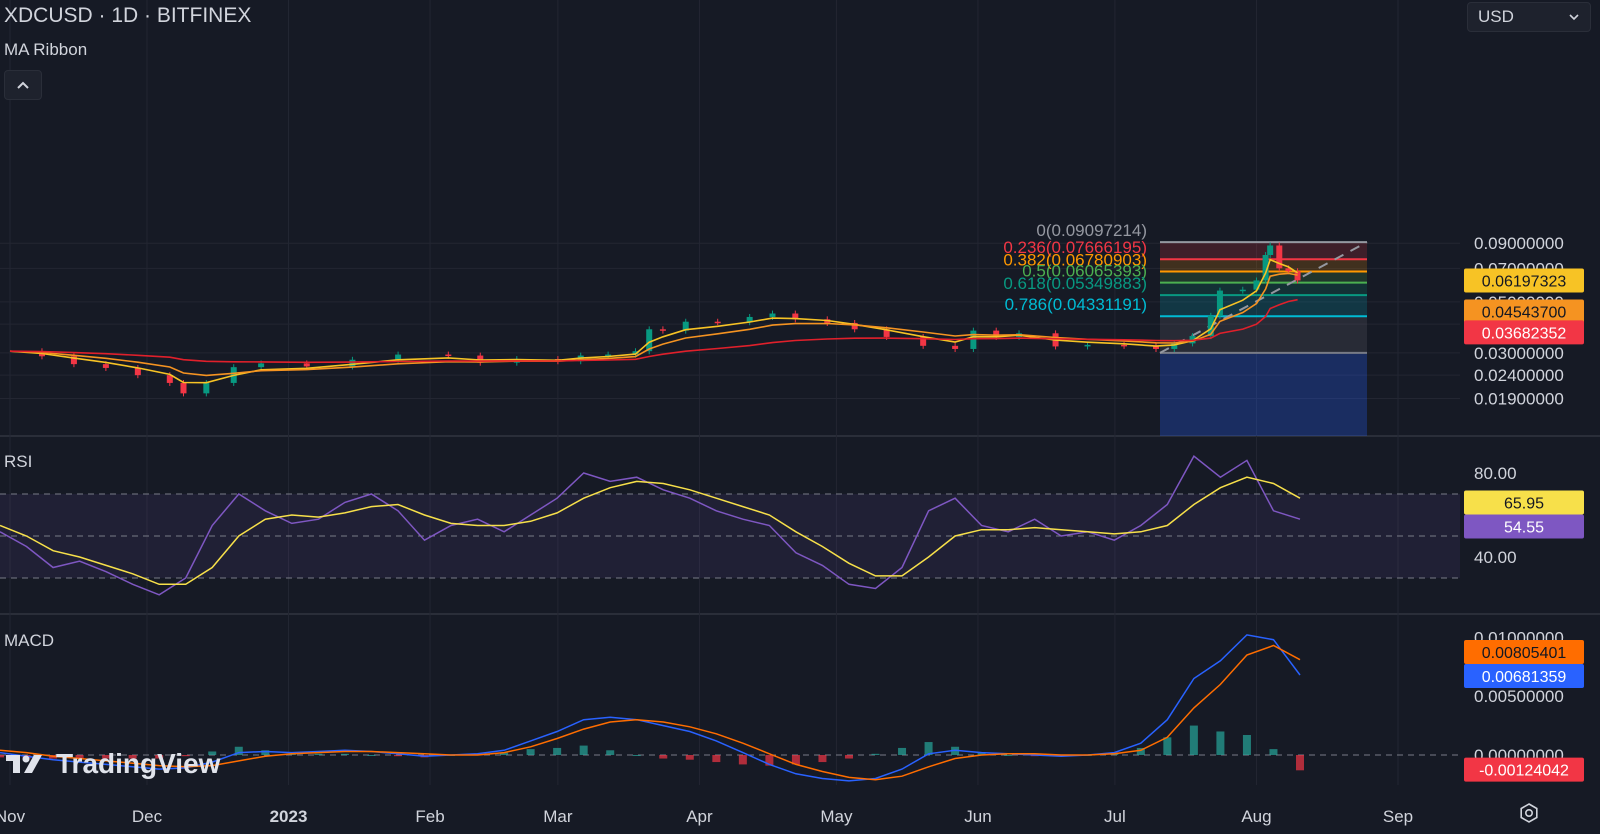 The height and width of the screenshot is (834, 1600). Describe the element at coordinates (1524, 333) in the screenshot. I see `price-badge-text: 0.03682352` at that location.